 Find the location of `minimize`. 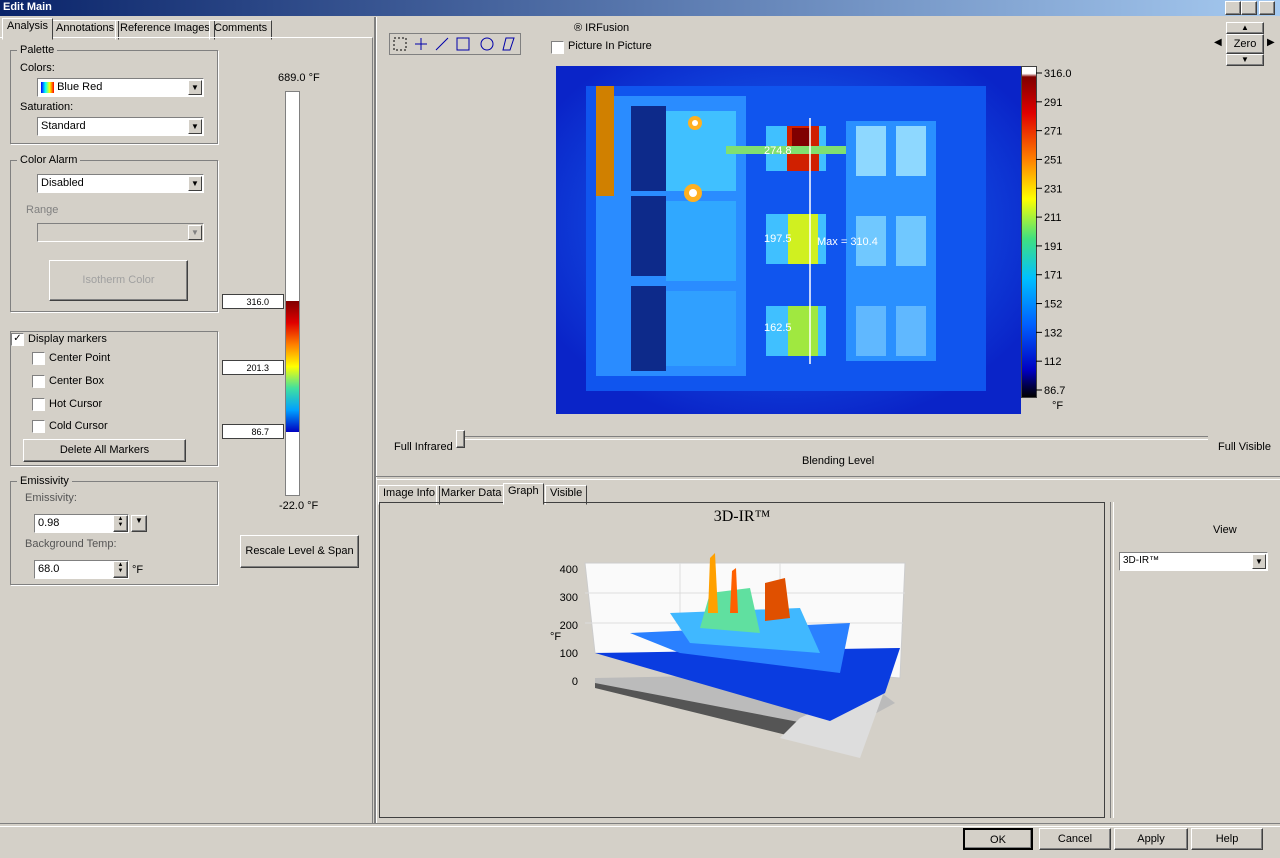

minimize is located at coordinates (1233, 8).